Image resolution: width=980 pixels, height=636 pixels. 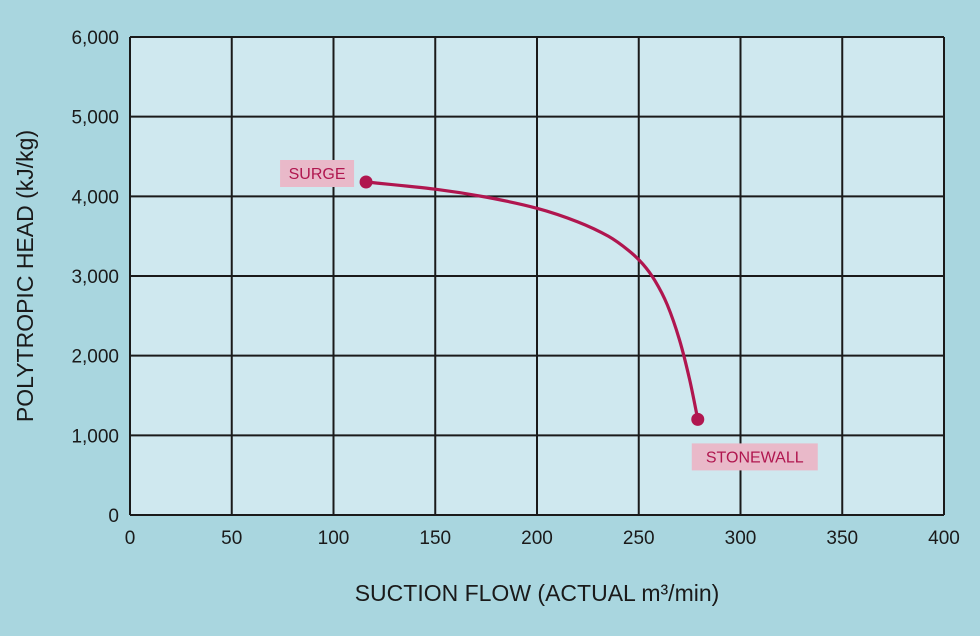 What do you see at coordinates (95, 38) in the screenshot?
I see `y-tick-label: 6,000` at bounding box center [95, 38].